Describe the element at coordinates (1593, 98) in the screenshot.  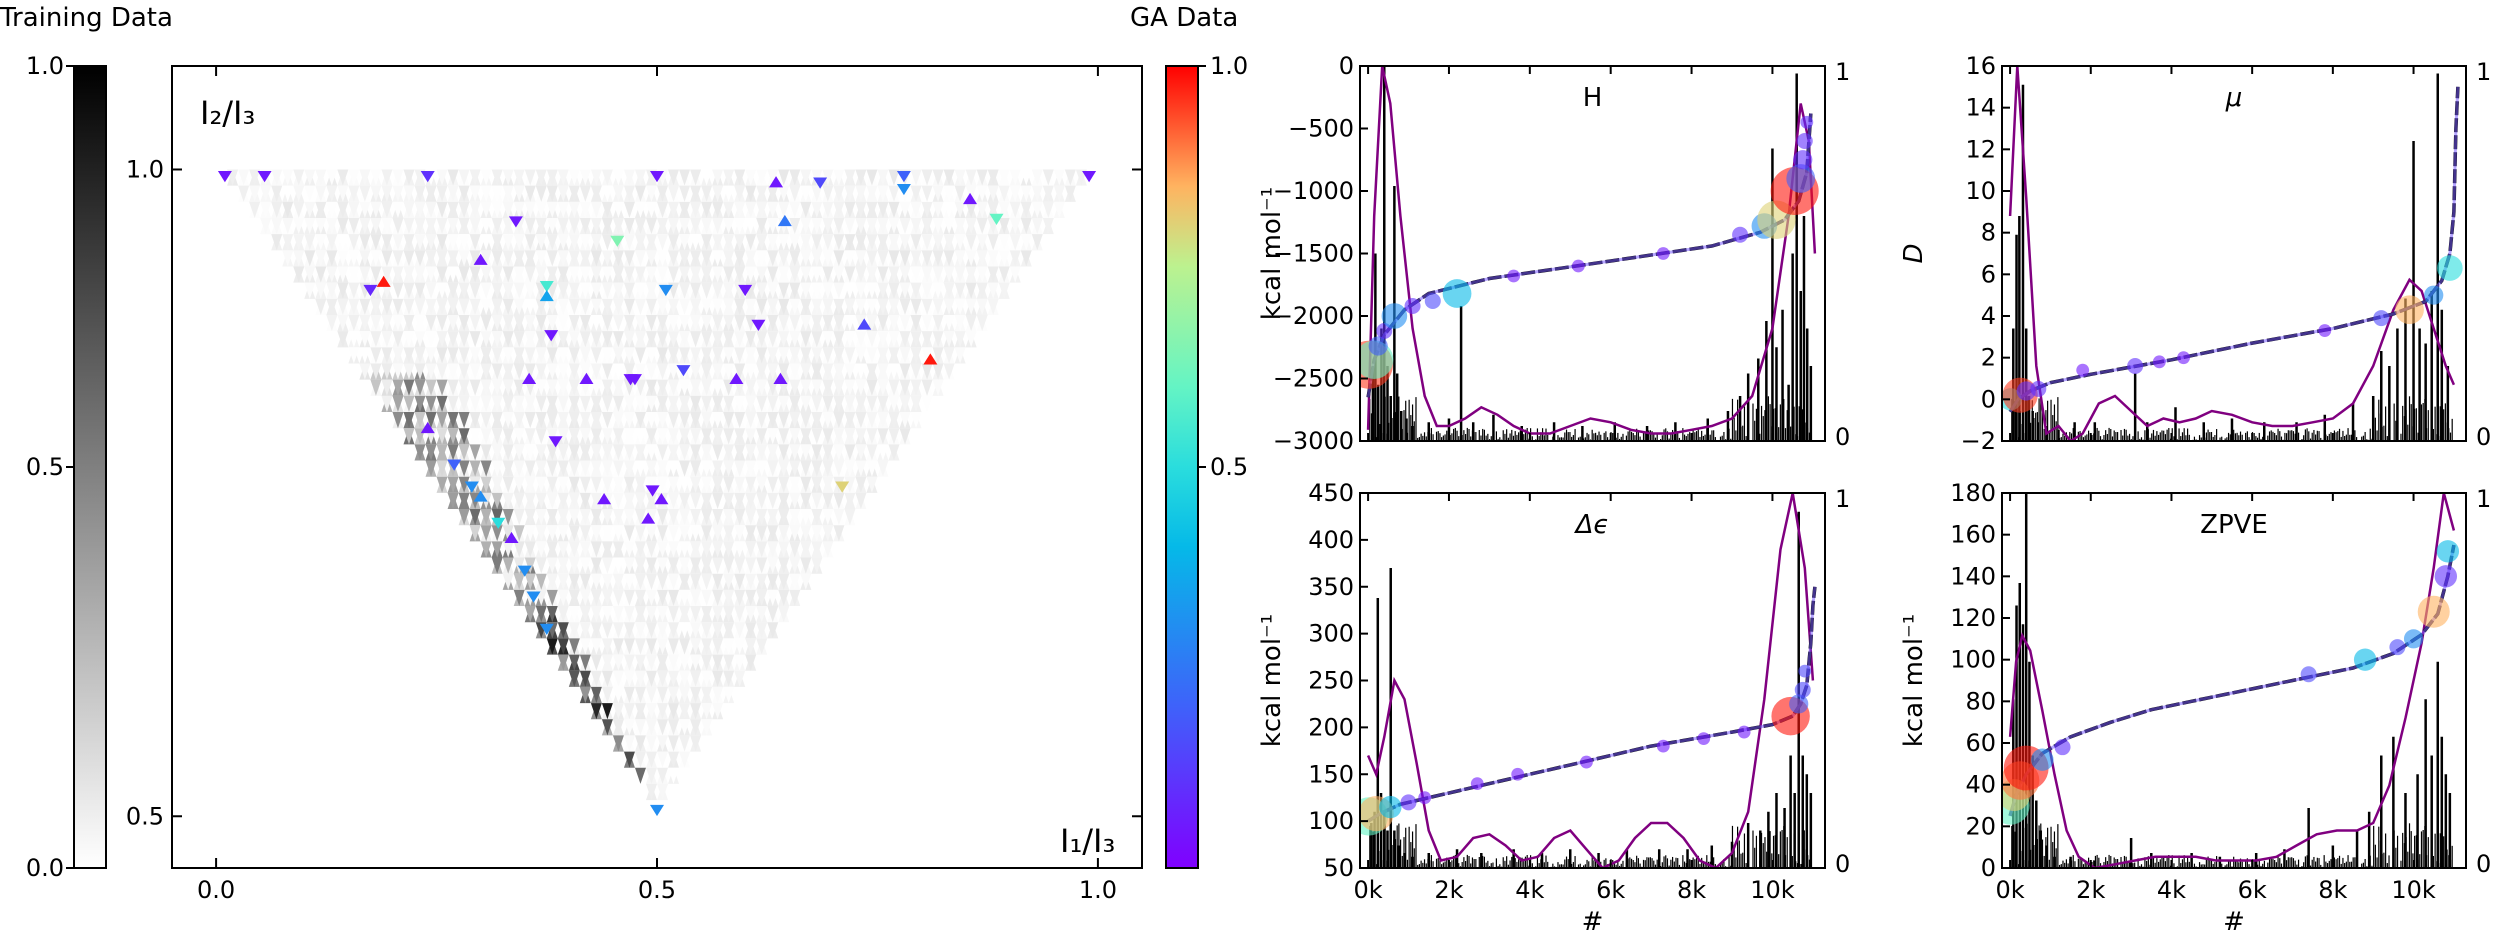
I see `panel-title: H` at that location.